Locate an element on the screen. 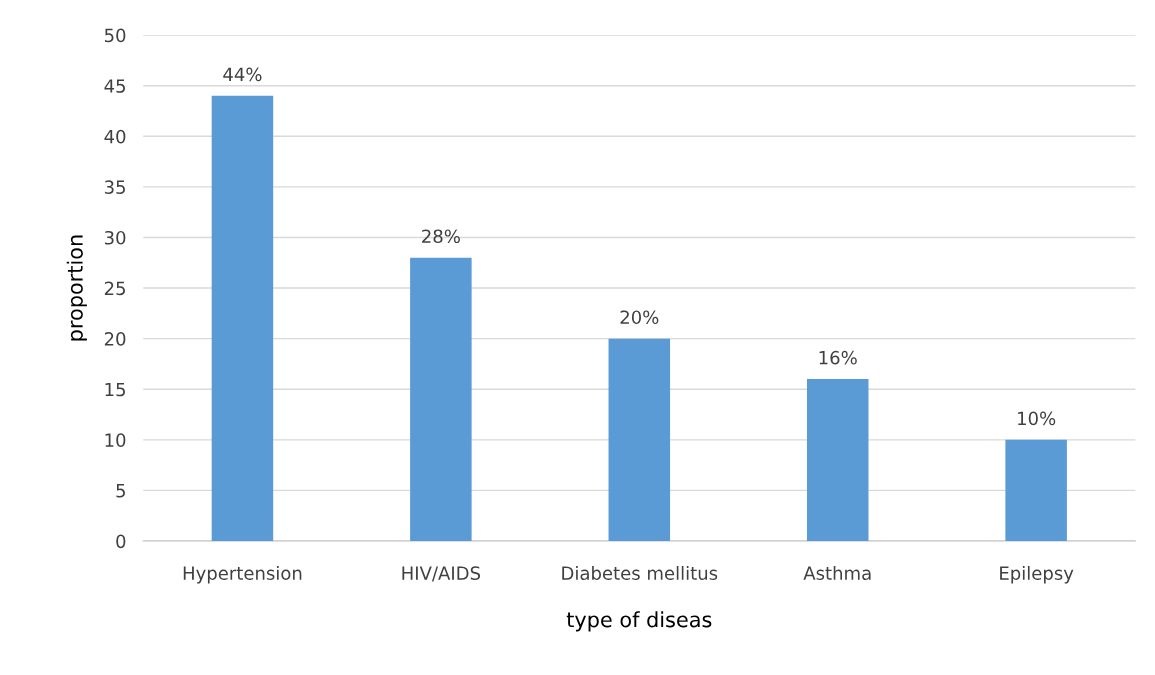  x-tick-label: HIV/AIDS is located at coordinates (441, 574).